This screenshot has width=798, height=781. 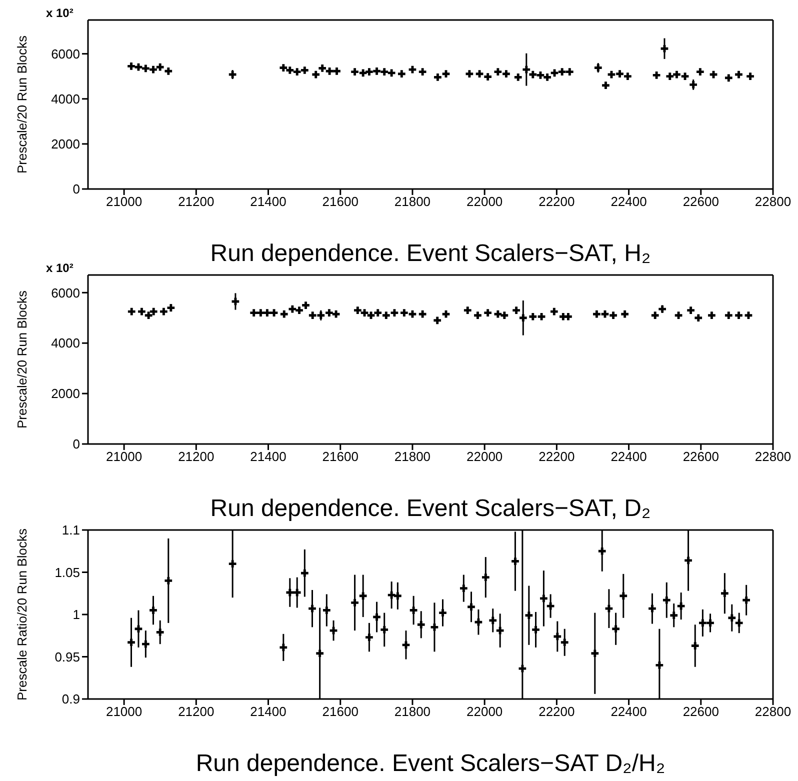 I want to click on y-tick-label: 0.95, so click(x=67, y=656).